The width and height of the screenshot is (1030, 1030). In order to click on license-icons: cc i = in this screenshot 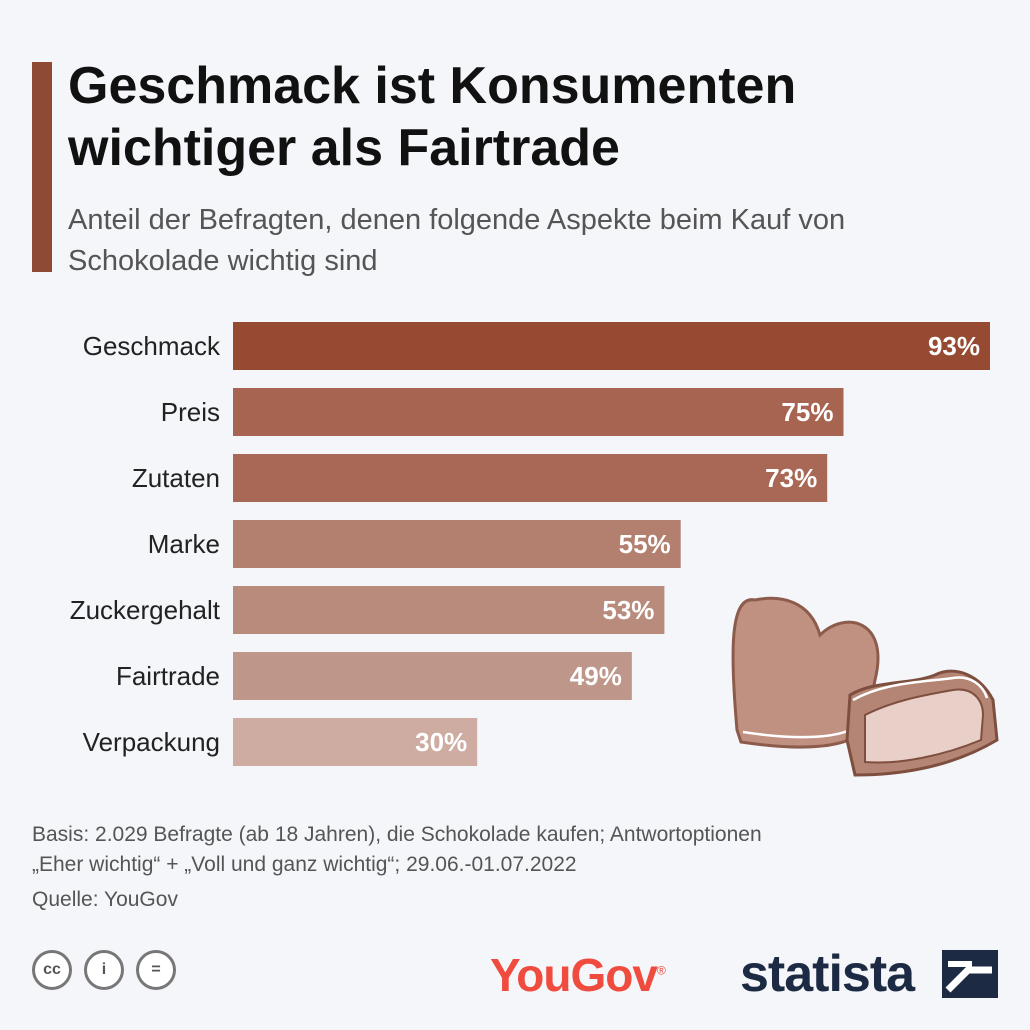, I will do `click(104, 970)`.